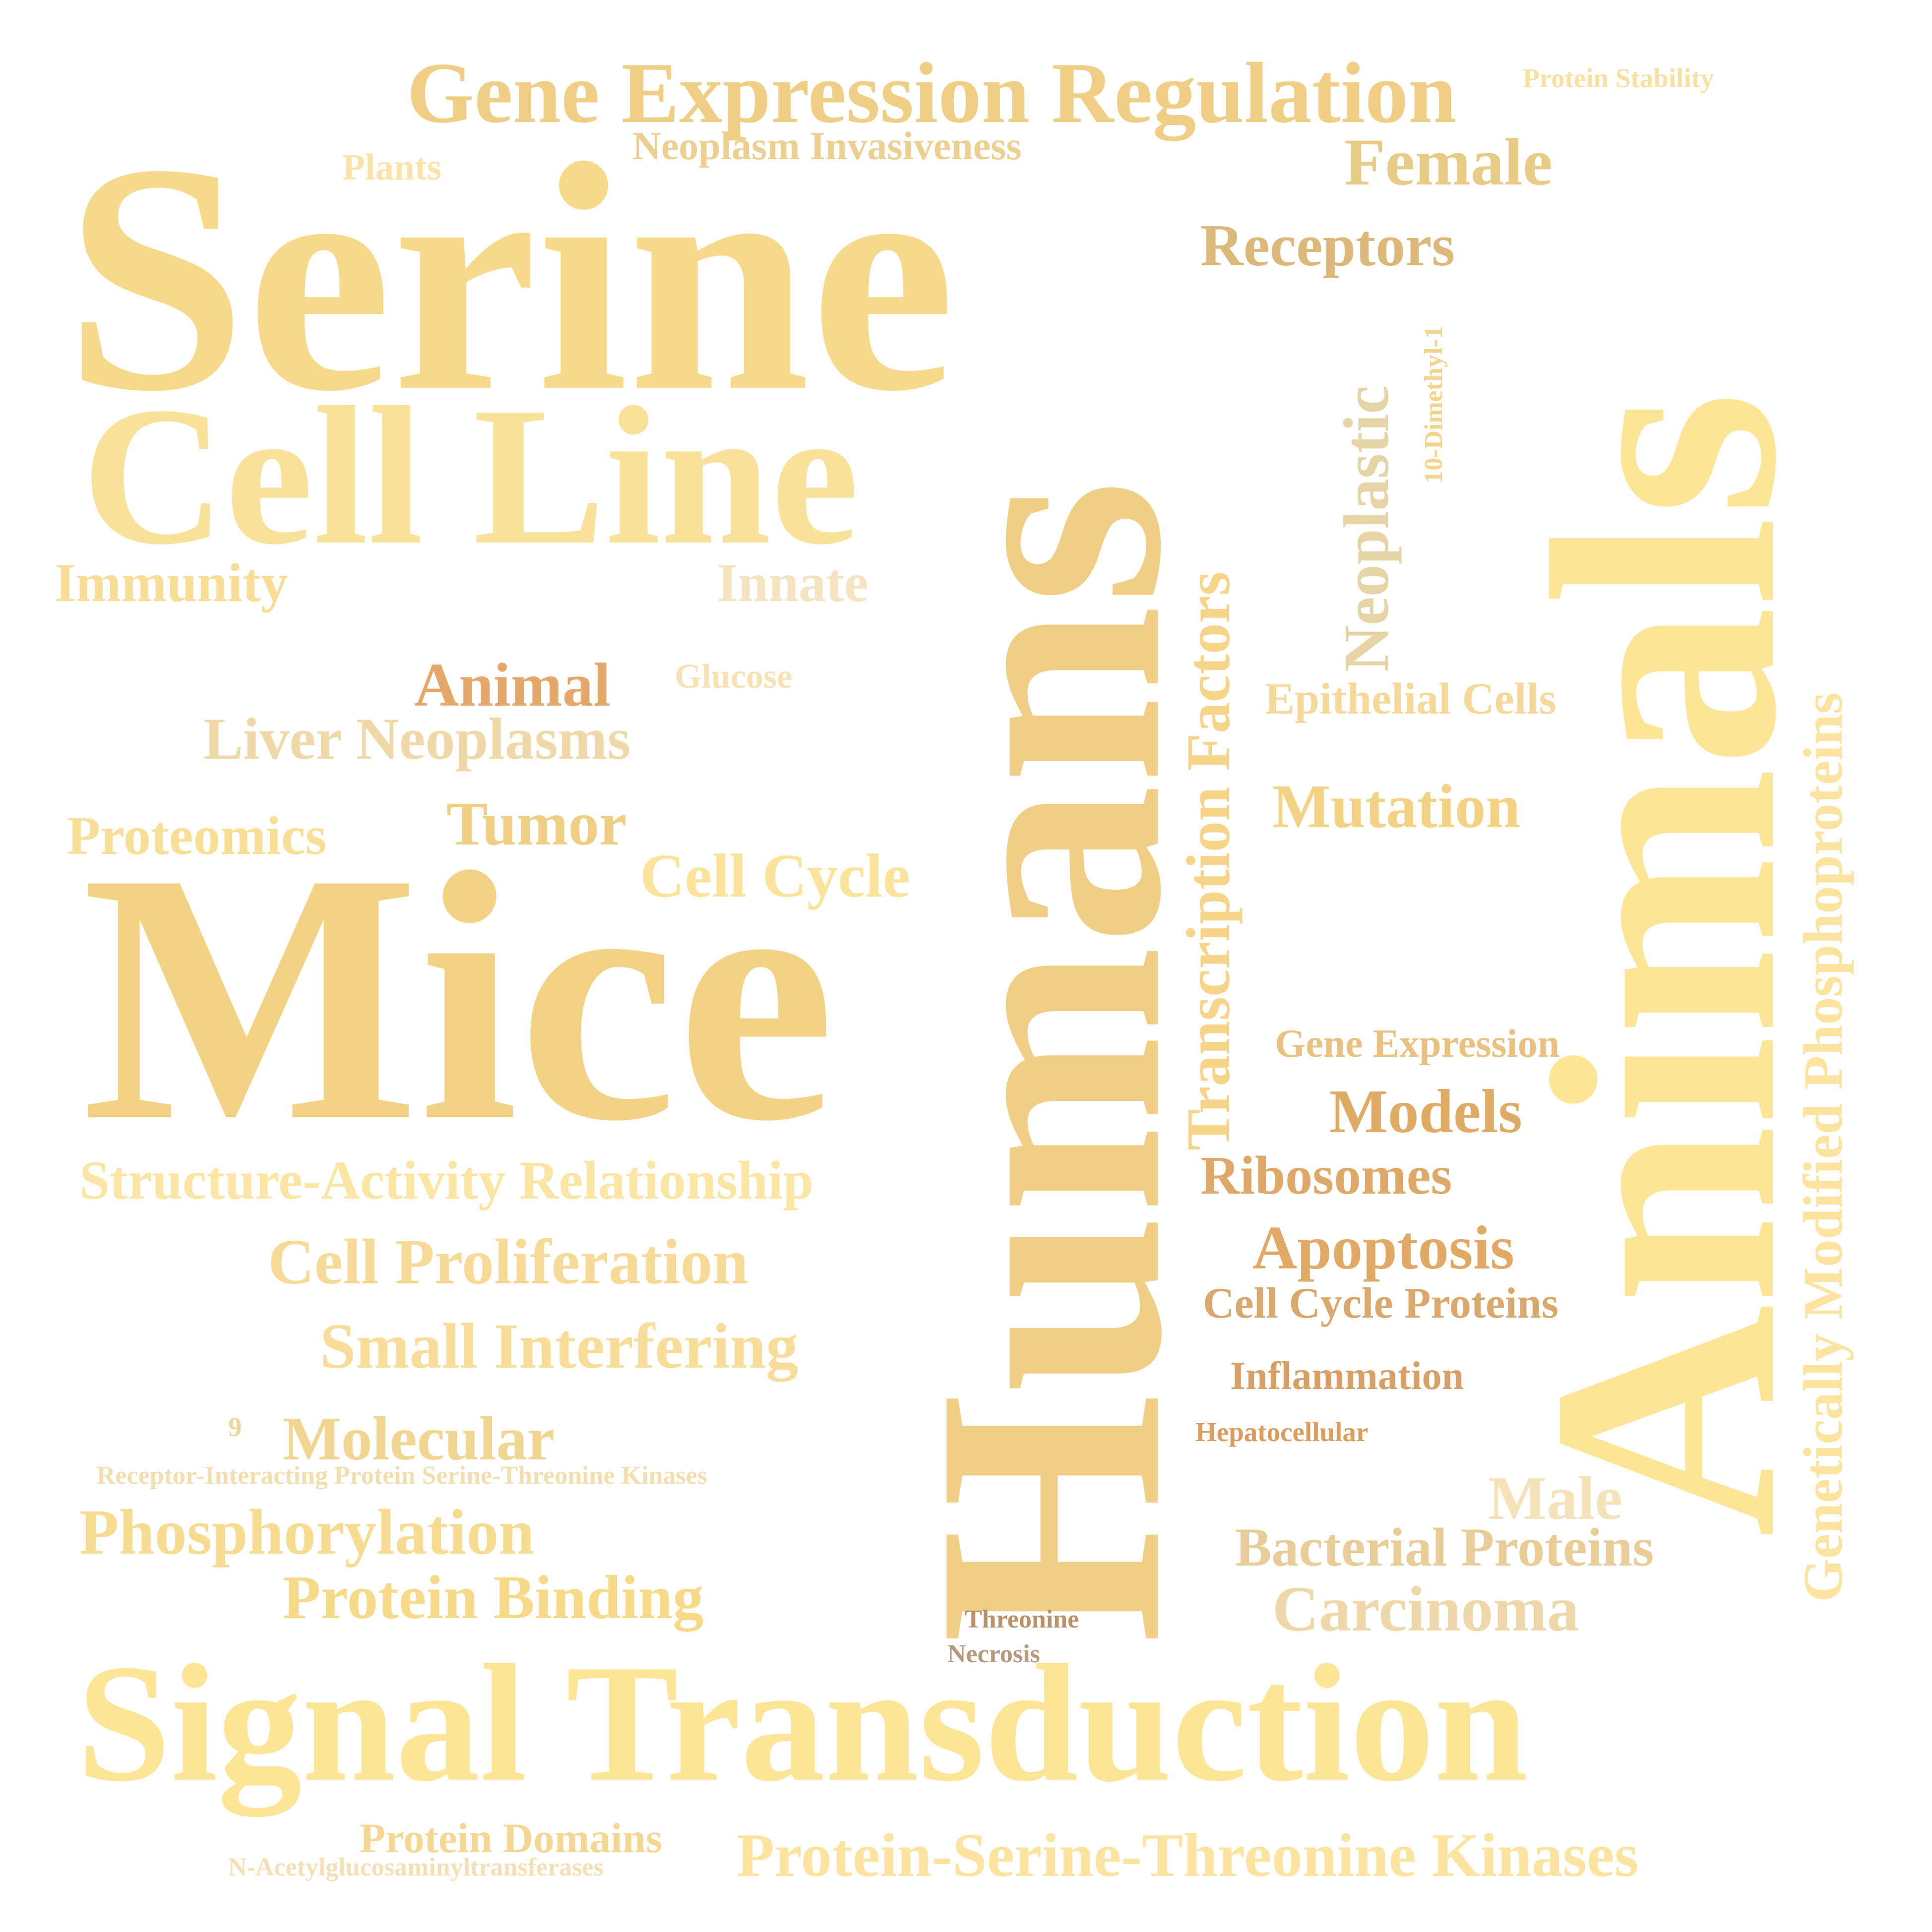  Describe the element at coordinates (419, 1439) in the screenshot. I see `word-molecular: Molecular` at that location.